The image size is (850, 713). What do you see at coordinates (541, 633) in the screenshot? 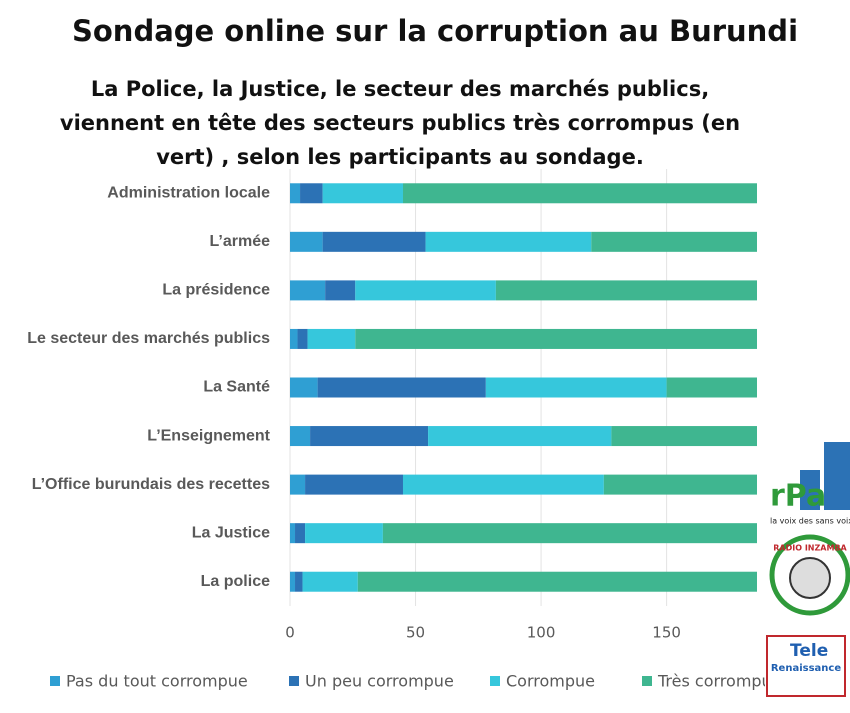
I see `x-tick-label: 100` at bounding box center [541, 633].